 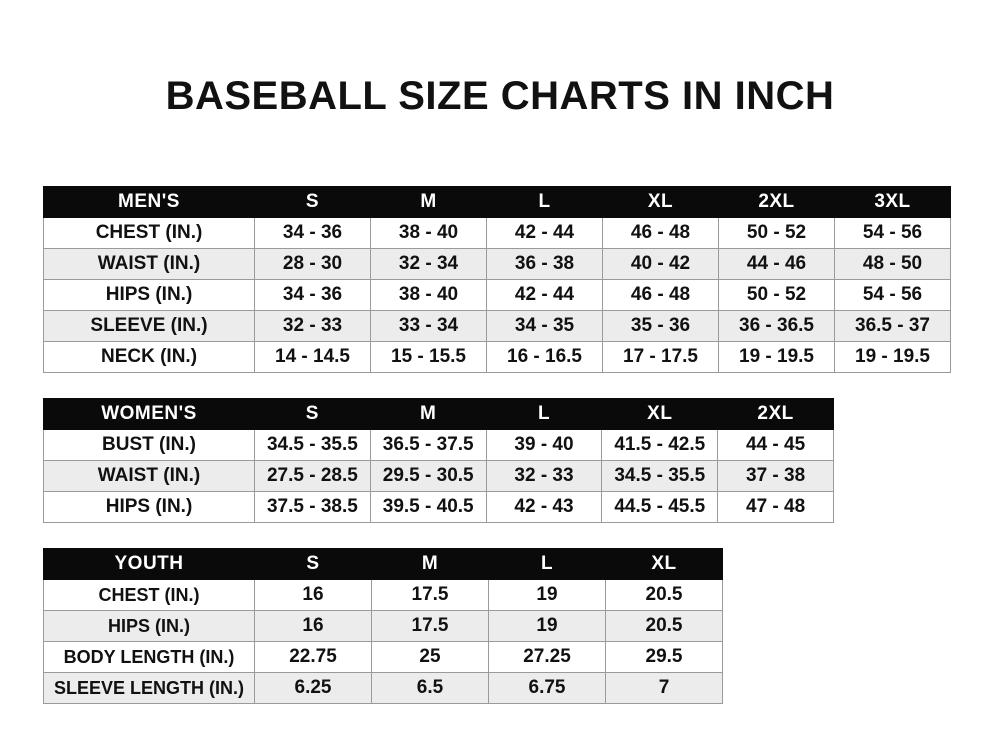 I want to click on womens-col-header-2xl: 2XL, so click(x=775, y=414).